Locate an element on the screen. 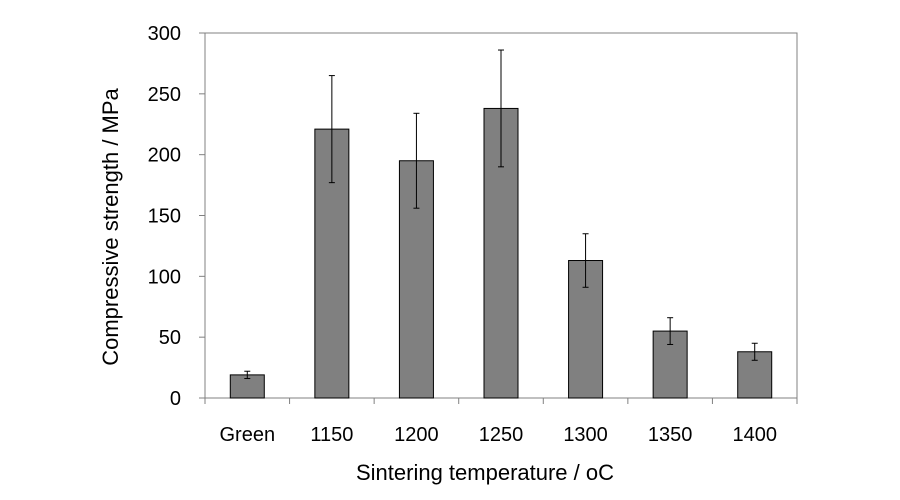 The height and width of the screenshot is (500, 900). y-axis: 0 50 100 150 200 250 300 is located at coordinates (176, 216).